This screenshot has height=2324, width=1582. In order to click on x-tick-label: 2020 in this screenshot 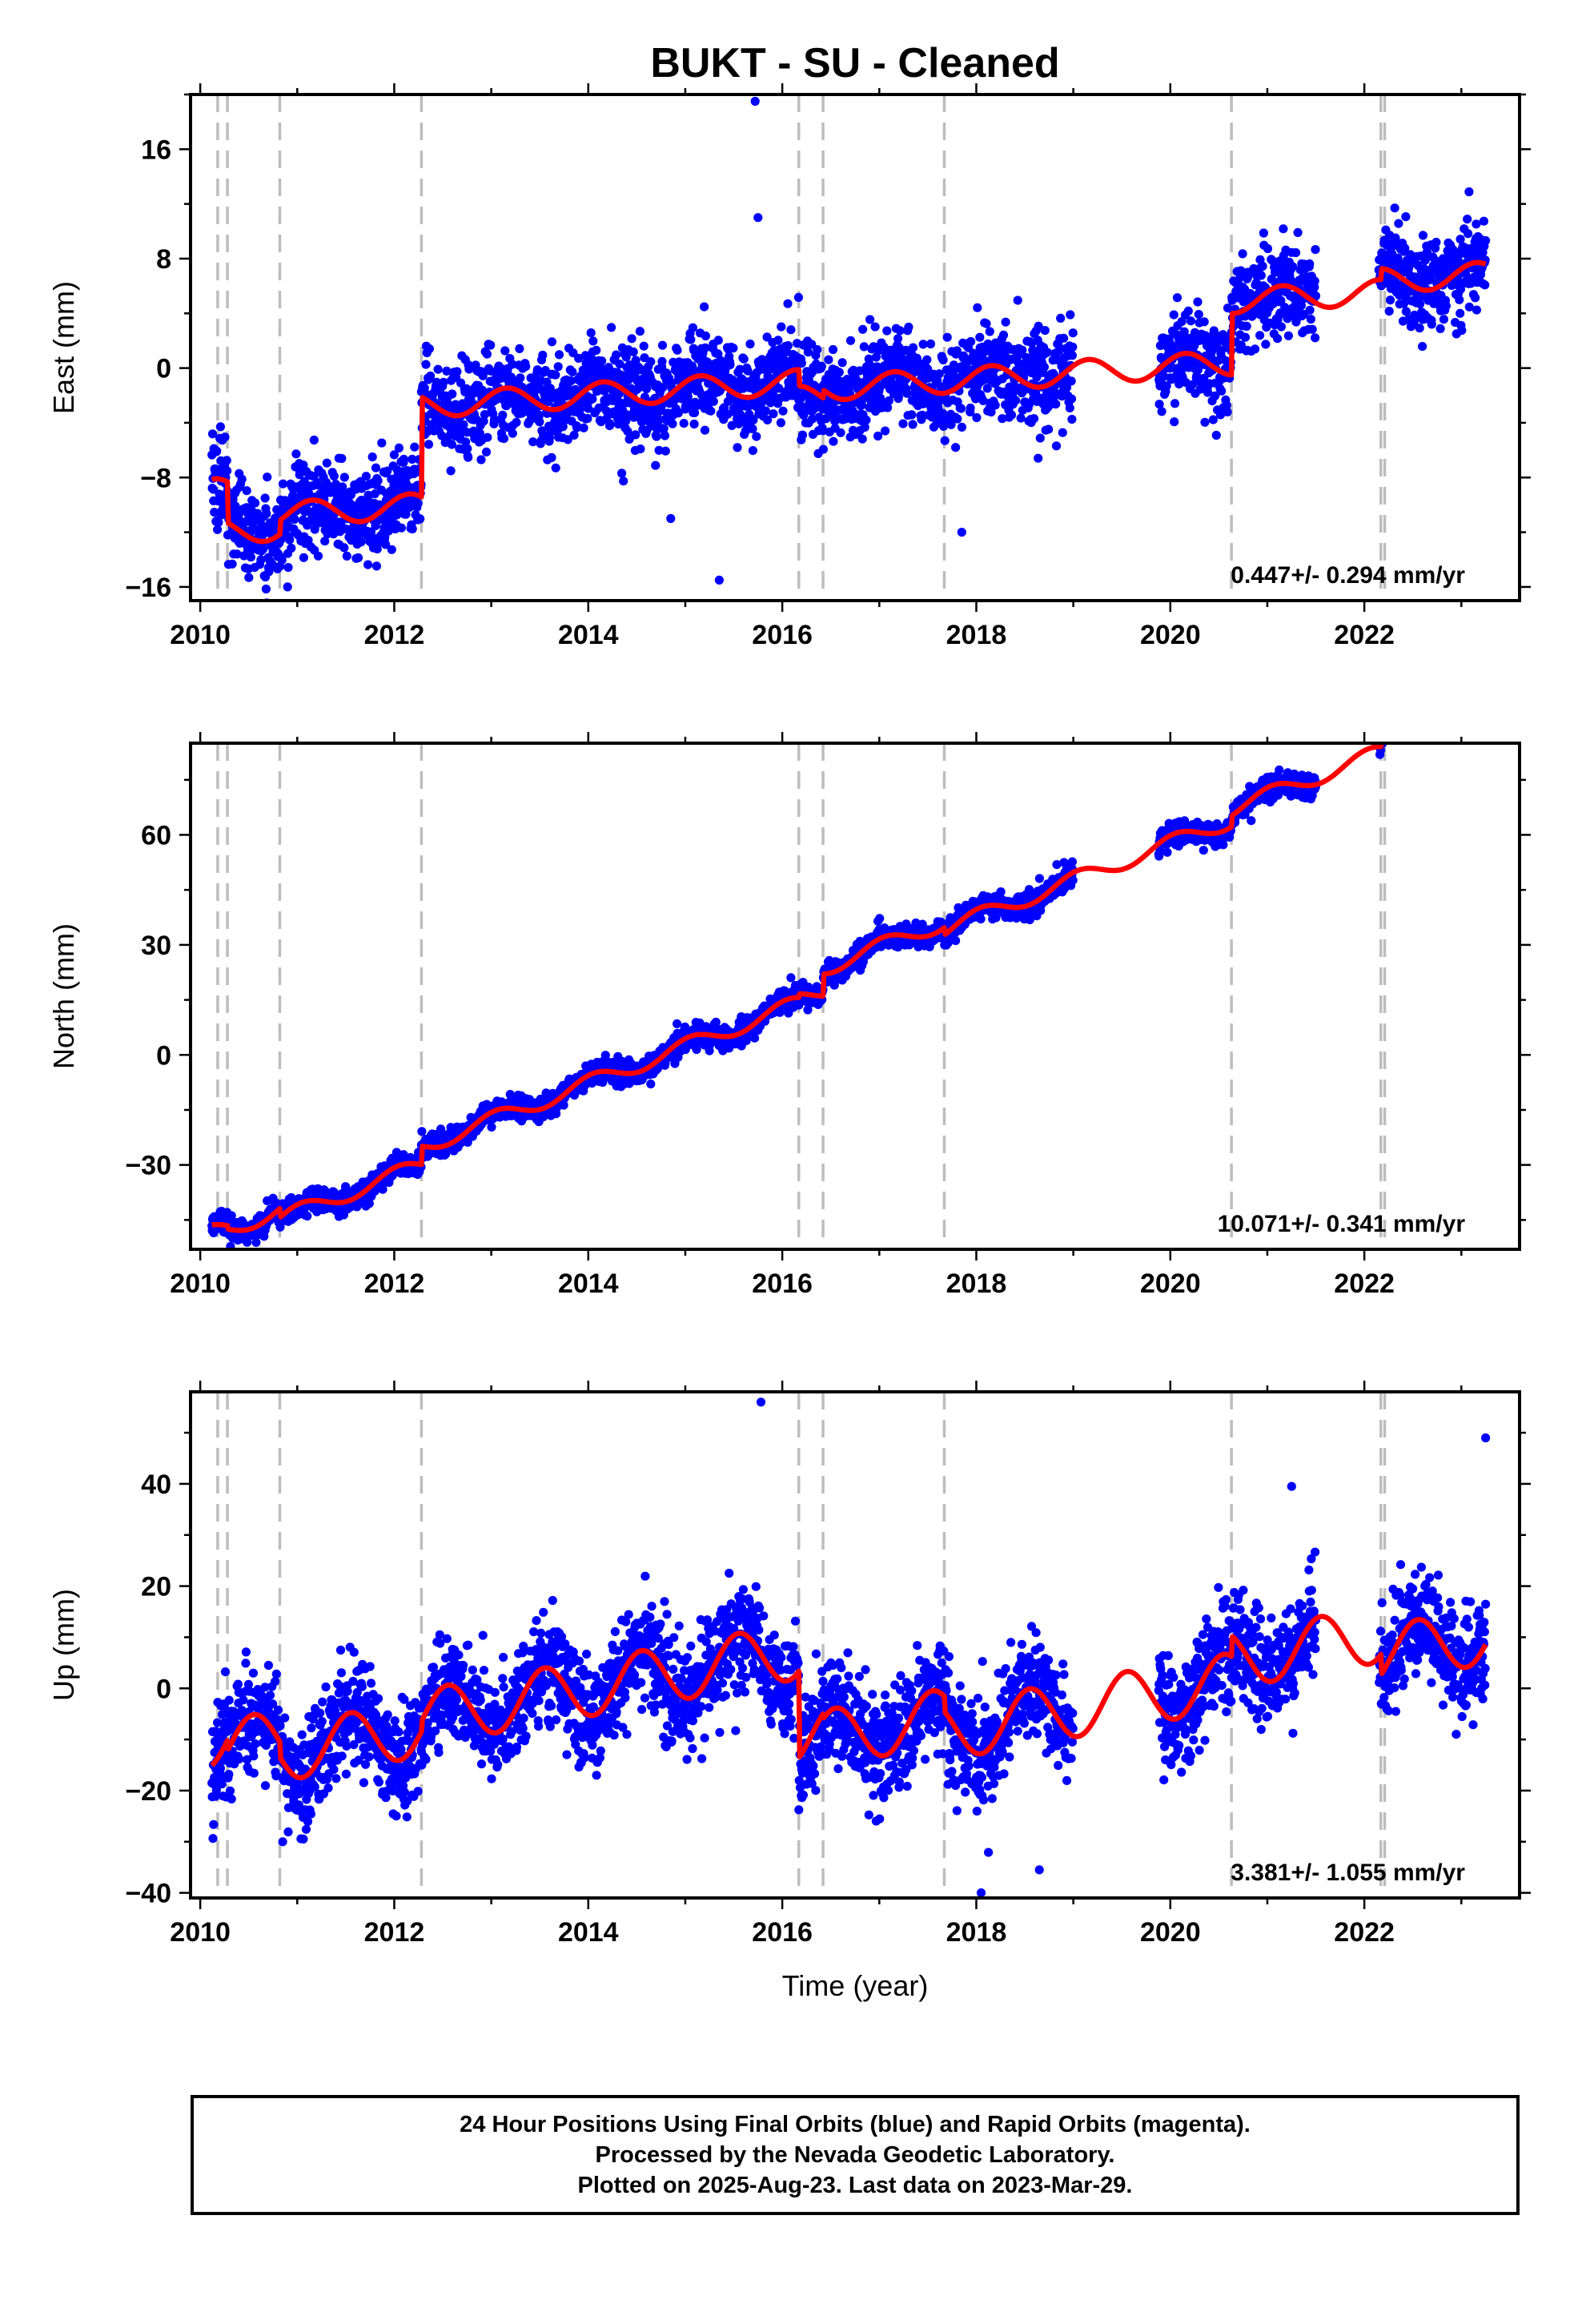, I will do `click(1170, 635)`.